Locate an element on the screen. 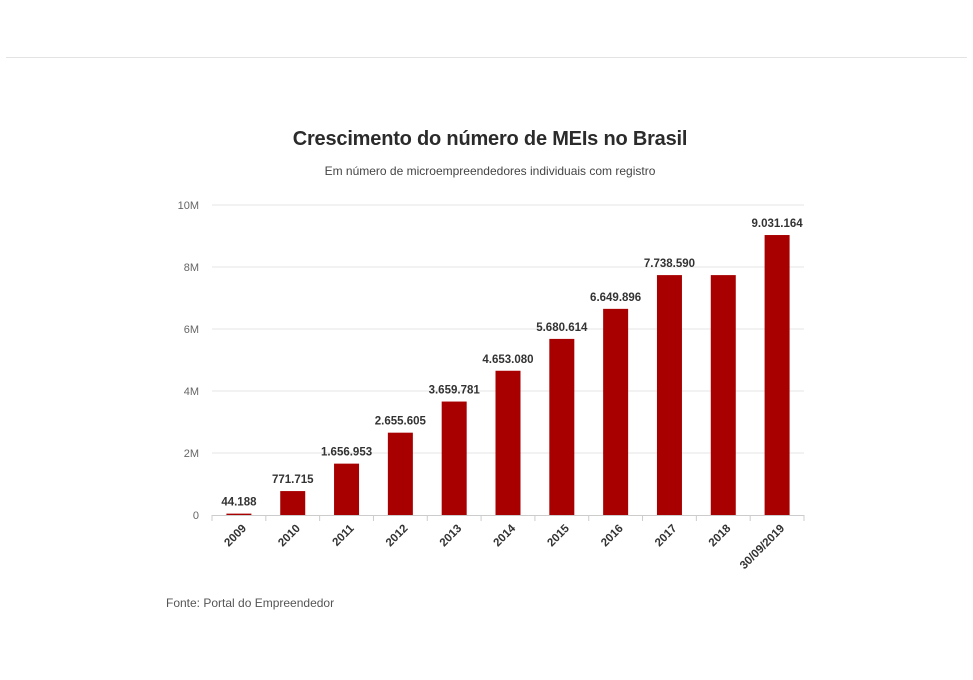 This screenshot has height=680, width=973. bar-2017 is located at coordinates (669, 395).